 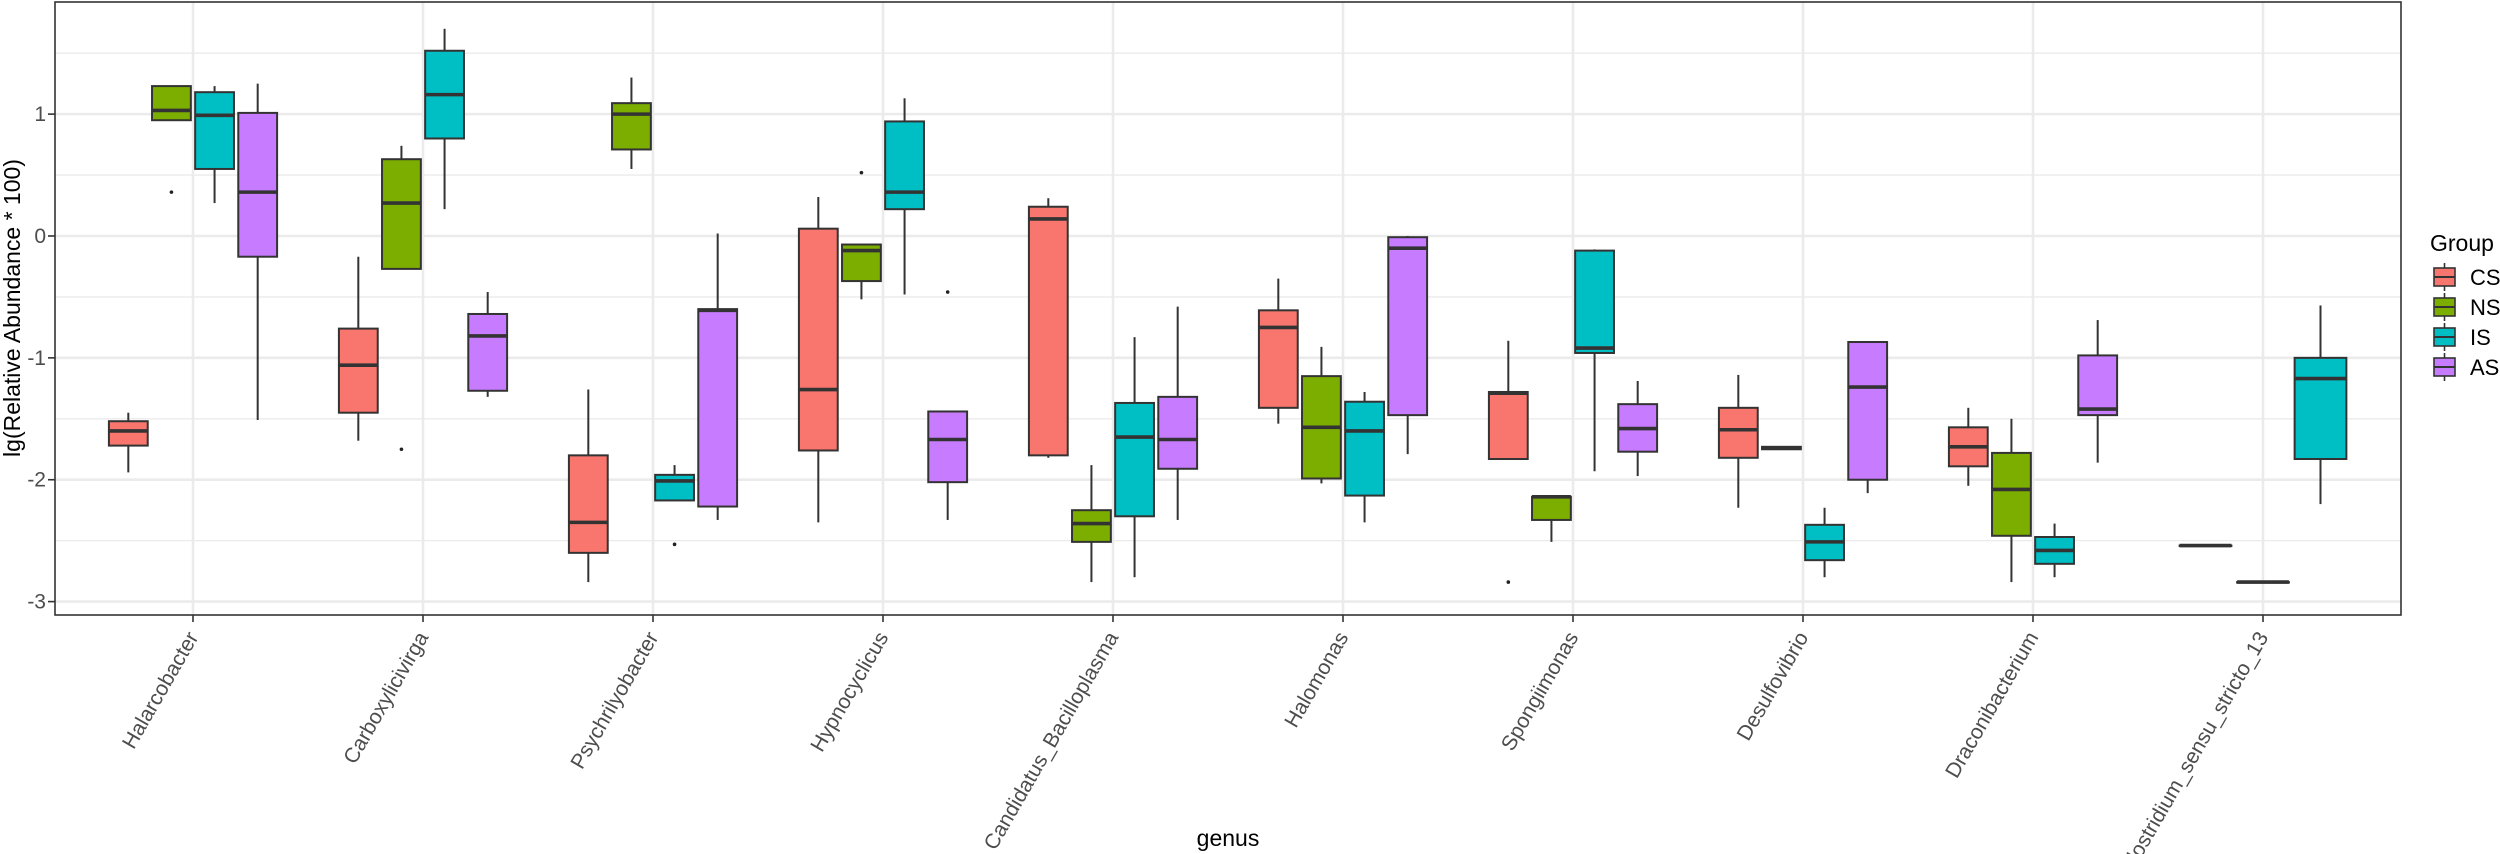 I want to click on box-CS-Halomonas, so click(x=1278, y=351).